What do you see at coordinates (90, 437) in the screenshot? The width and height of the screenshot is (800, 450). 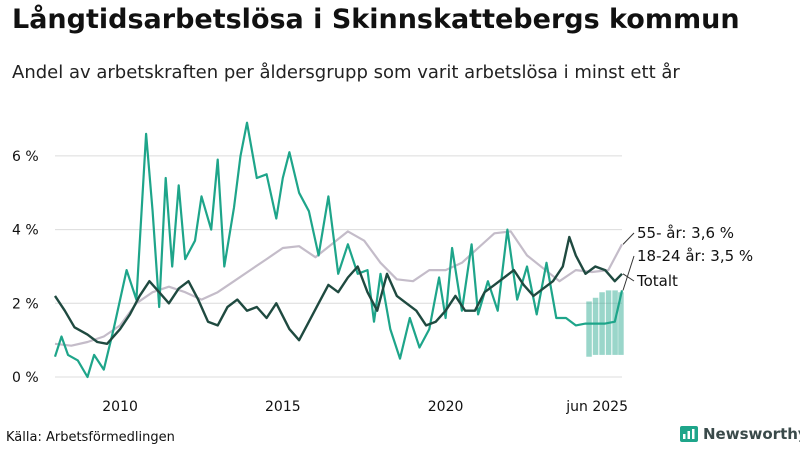 I see `source-note: Källa: Arbetsförmedlingen` at bounding box center [90, 437].